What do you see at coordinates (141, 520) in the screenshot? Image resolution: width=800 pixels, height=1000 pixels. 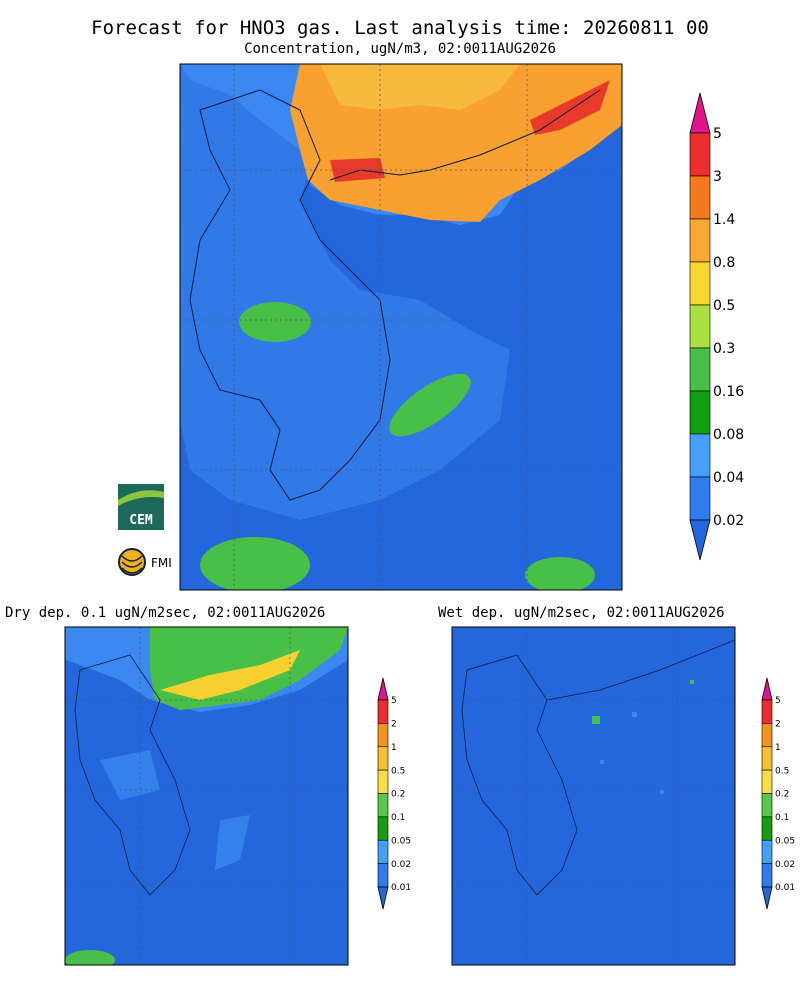 I see `cem-text: CEM` at bounding box center [141, 520].